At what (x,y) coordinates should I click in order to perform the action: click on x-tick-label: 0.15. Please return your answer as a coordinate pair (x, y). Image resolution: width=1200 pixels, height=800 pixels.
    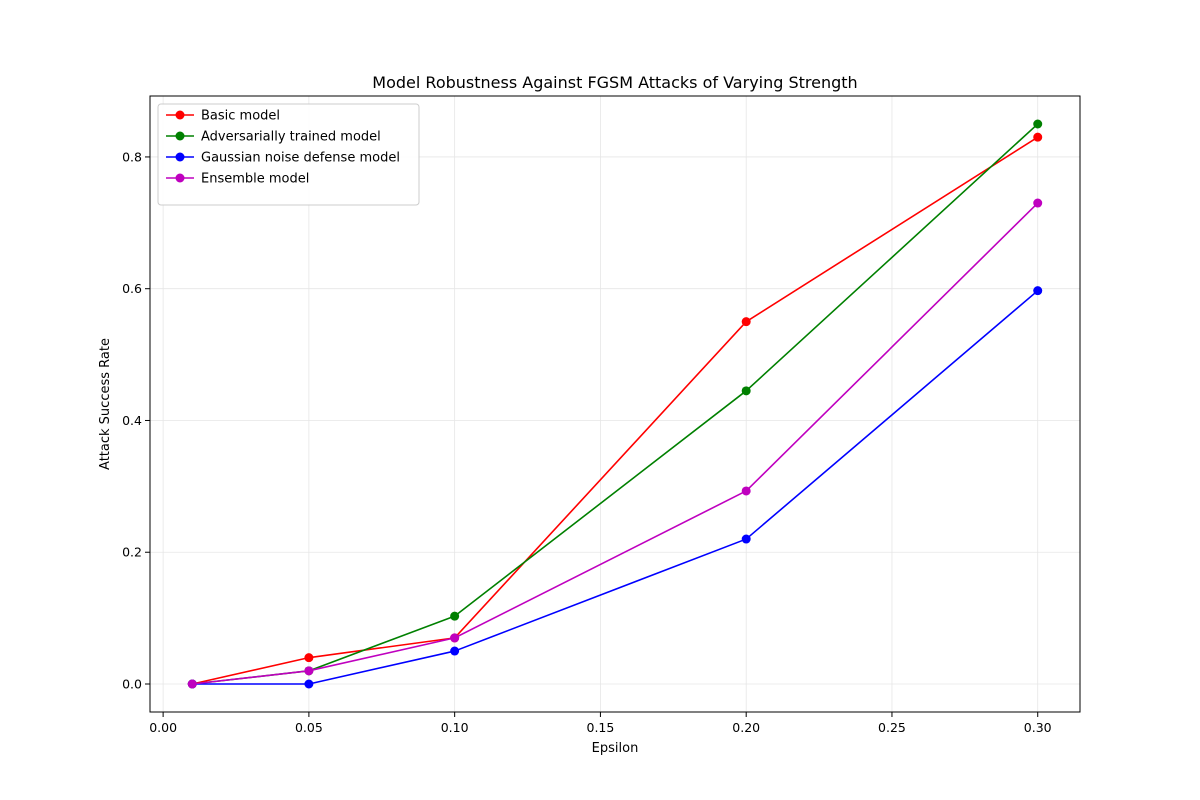
    Looking at the image, I should click on (601, 727).